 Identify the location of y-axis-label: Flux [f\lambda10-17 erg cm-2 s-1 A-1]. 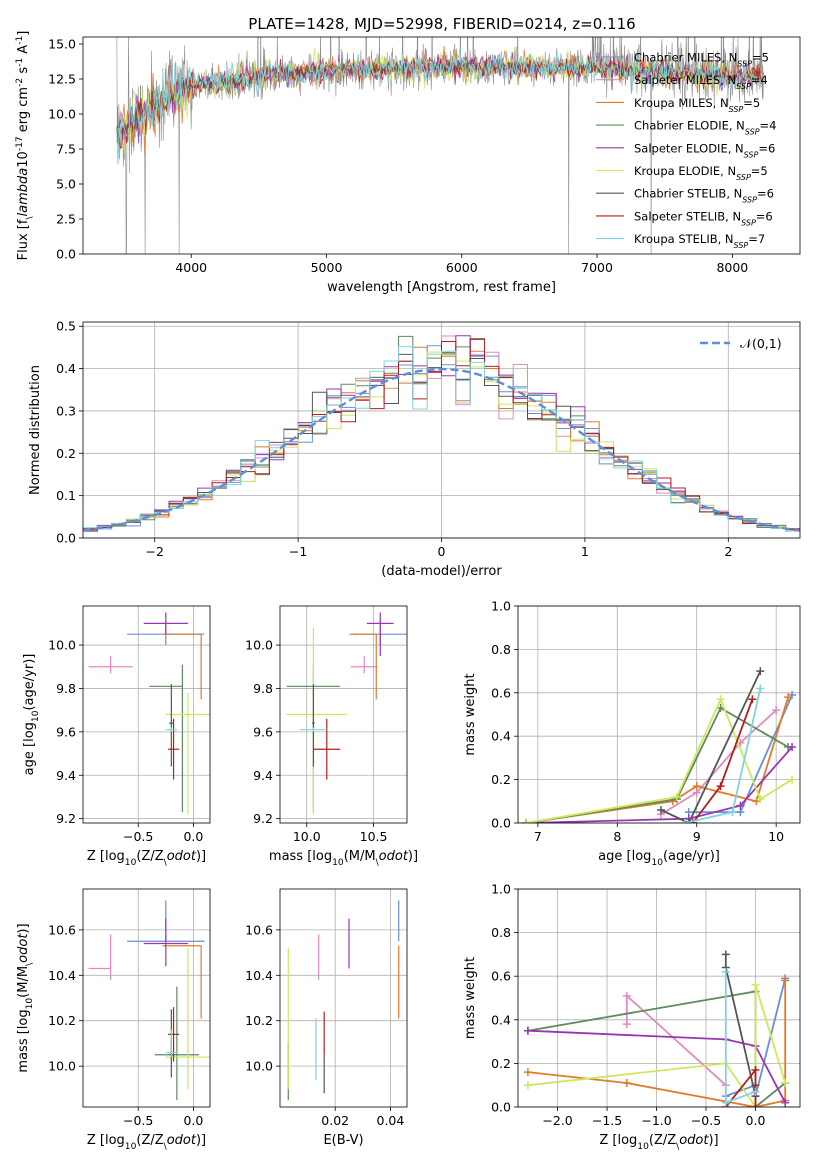
(25, 146).